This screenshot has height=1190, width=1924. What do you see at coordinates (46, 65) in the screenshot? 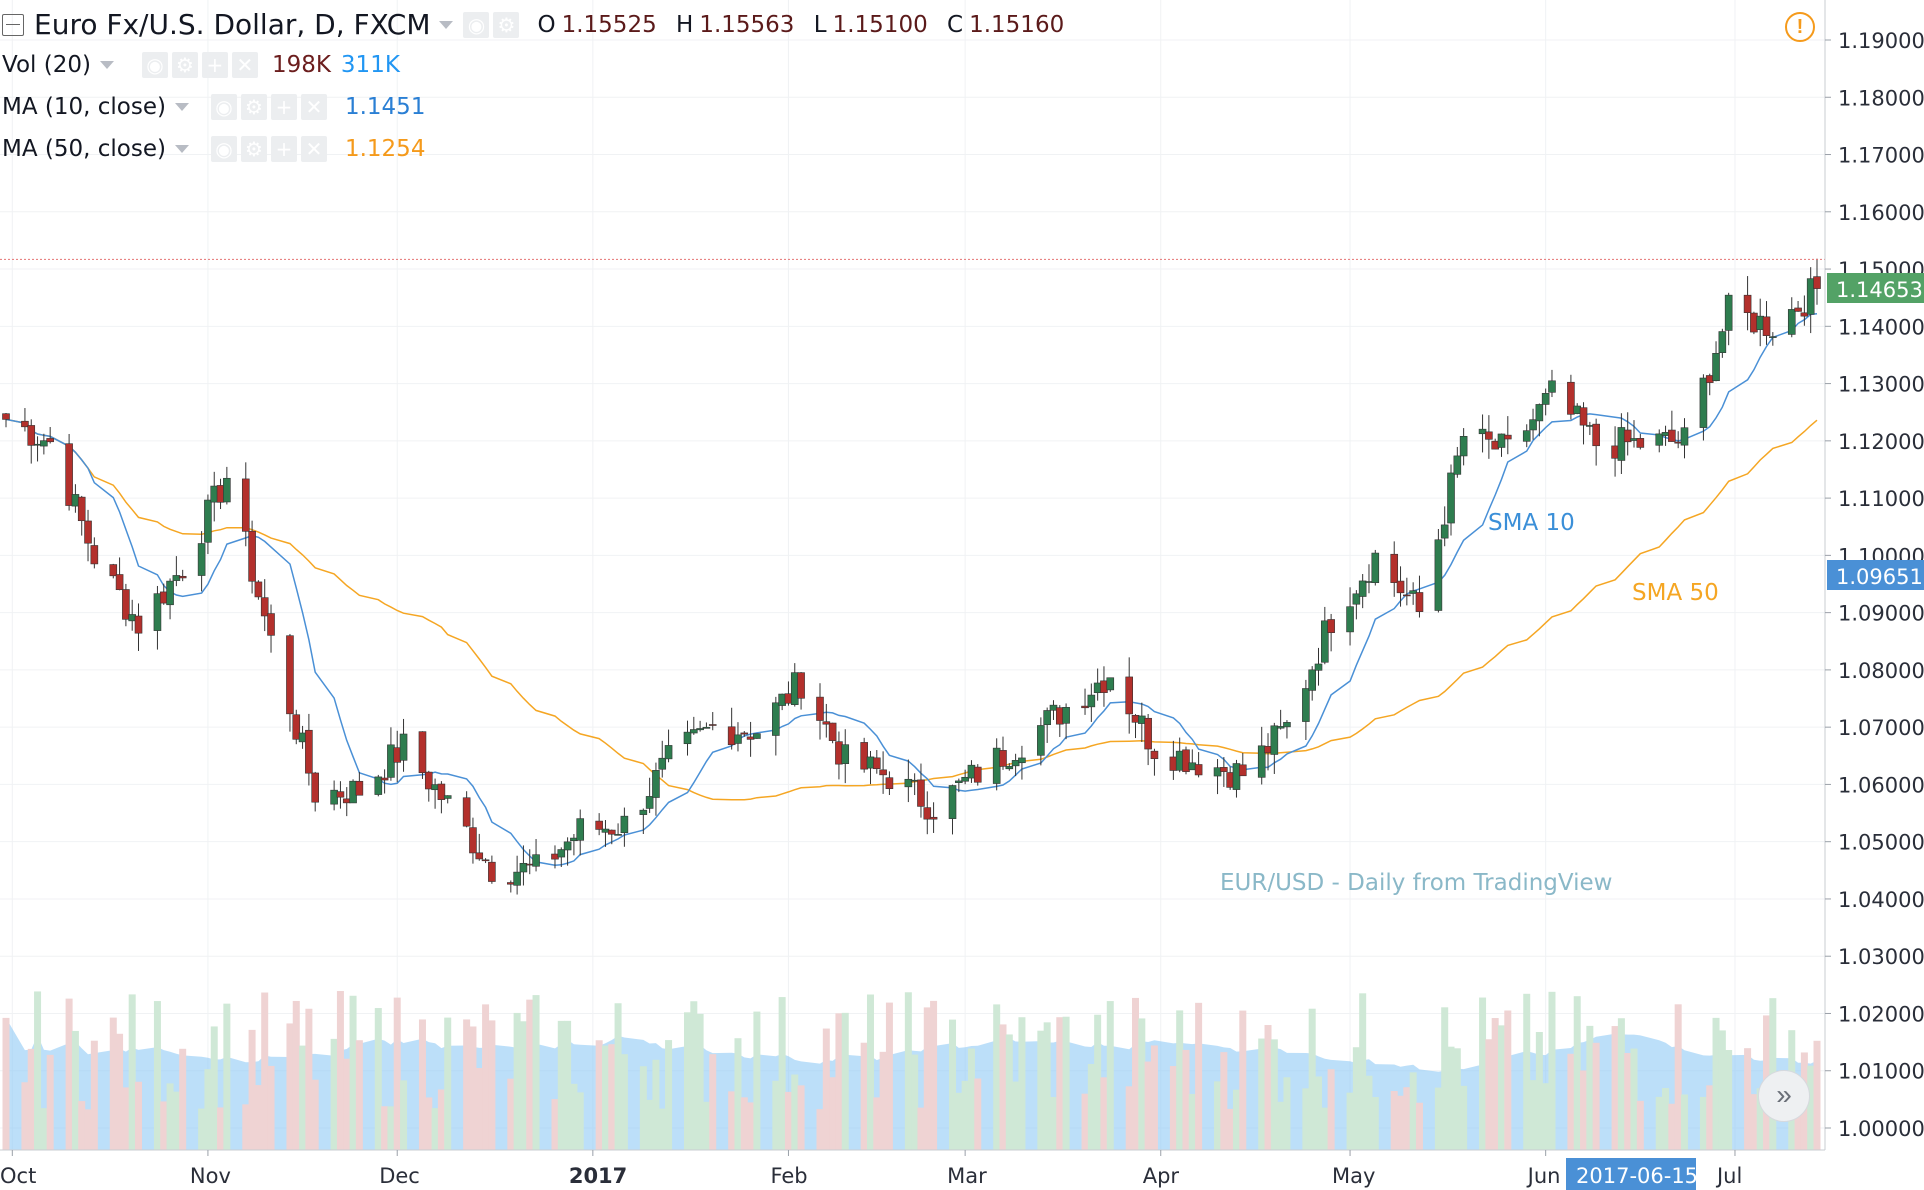
I see `vol-label: Vol (20)` at bounding box center [46, 65].